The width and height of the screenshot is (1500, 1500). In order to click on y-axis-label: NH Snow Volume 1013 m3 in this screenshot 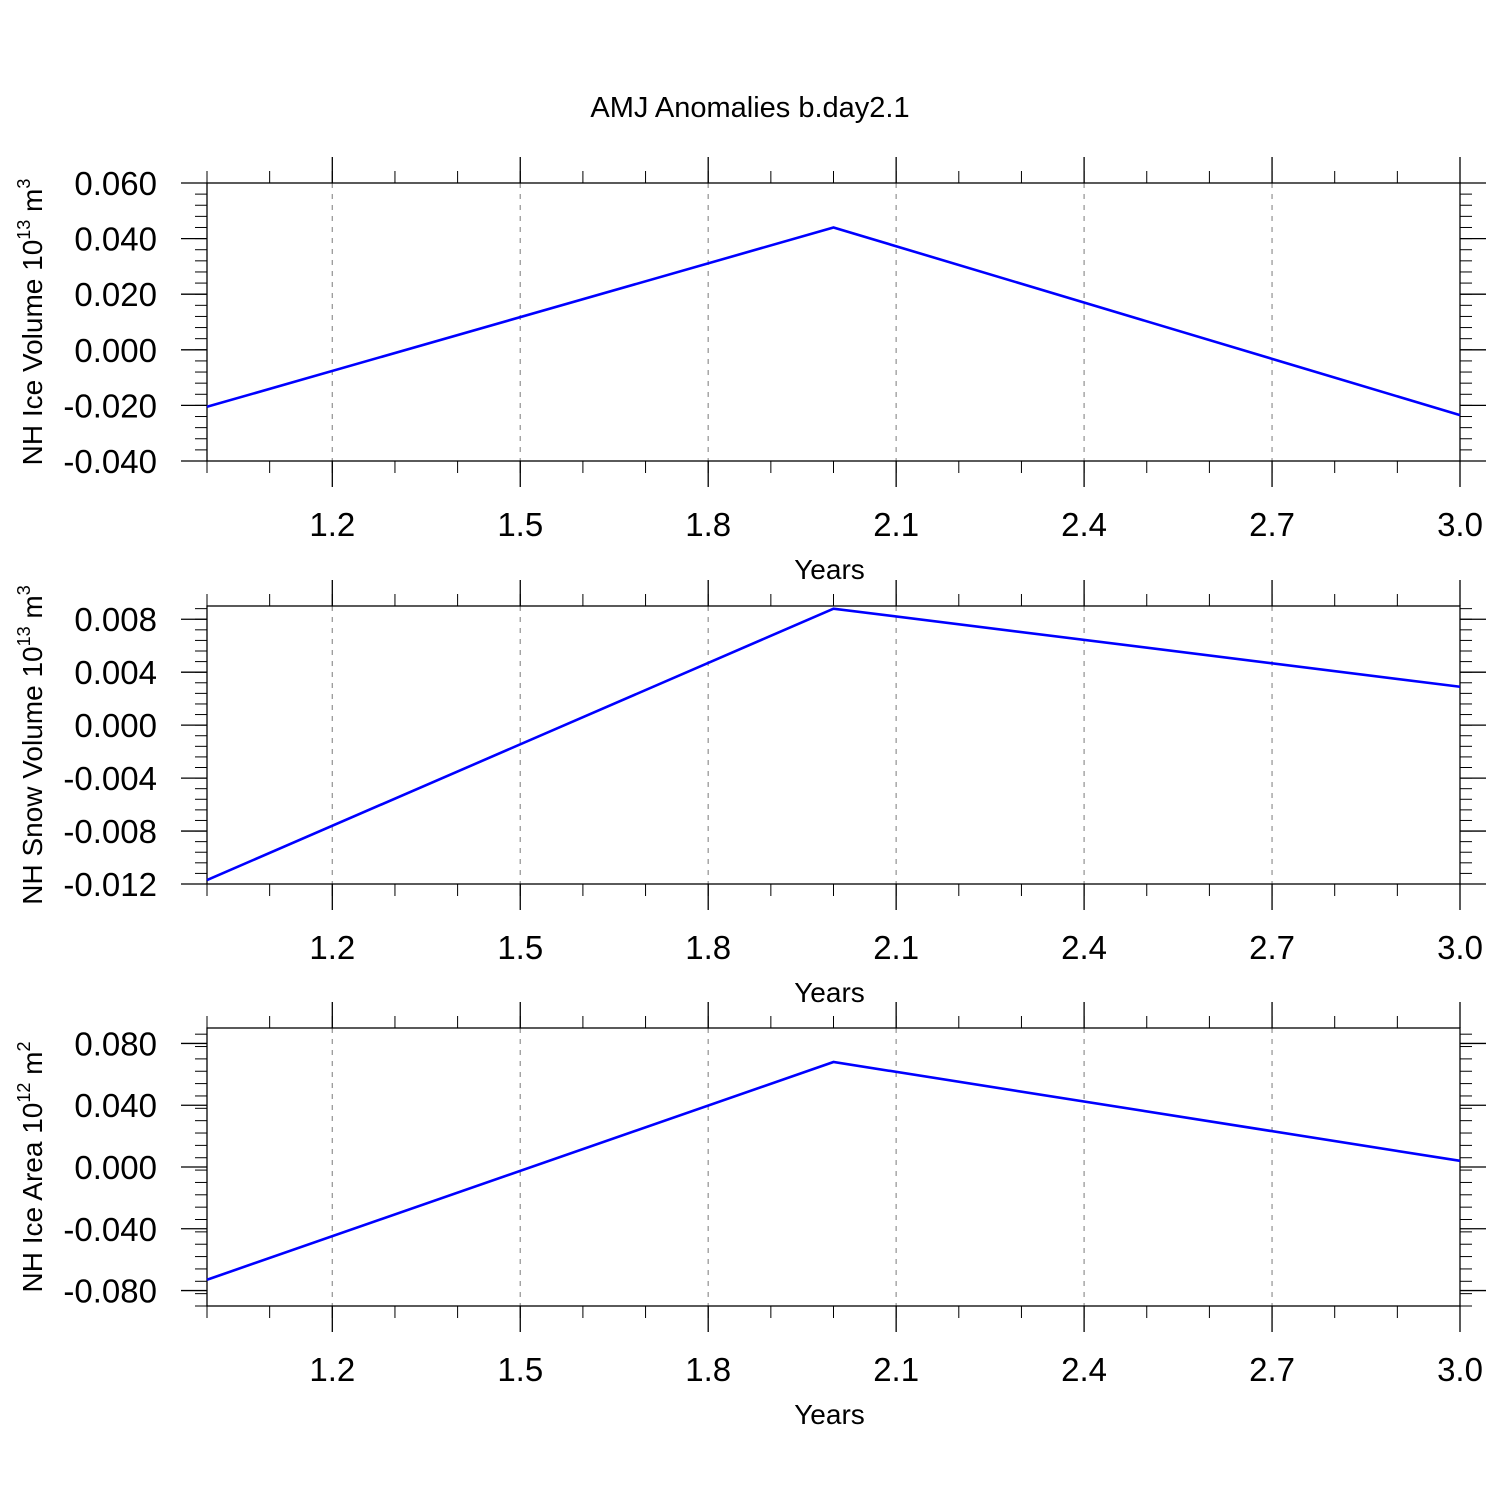, I will do `click(31, 745)`.